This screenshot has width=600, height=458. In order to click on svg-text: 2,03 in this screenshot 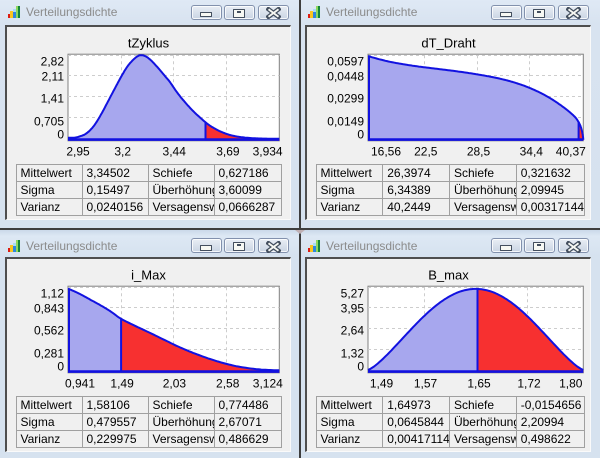, I will do `click(175, 383)`.